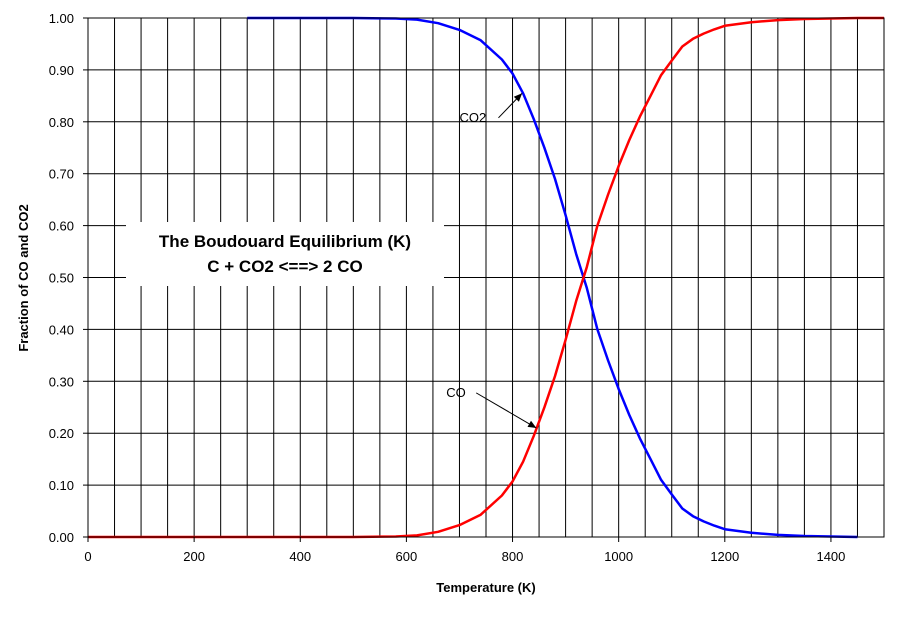 The width and height of the screenshot is (911, 623). What do you see at coordinates (285, 254) in the screenshot?
I see `title-box` at bounding box center [285, 254].